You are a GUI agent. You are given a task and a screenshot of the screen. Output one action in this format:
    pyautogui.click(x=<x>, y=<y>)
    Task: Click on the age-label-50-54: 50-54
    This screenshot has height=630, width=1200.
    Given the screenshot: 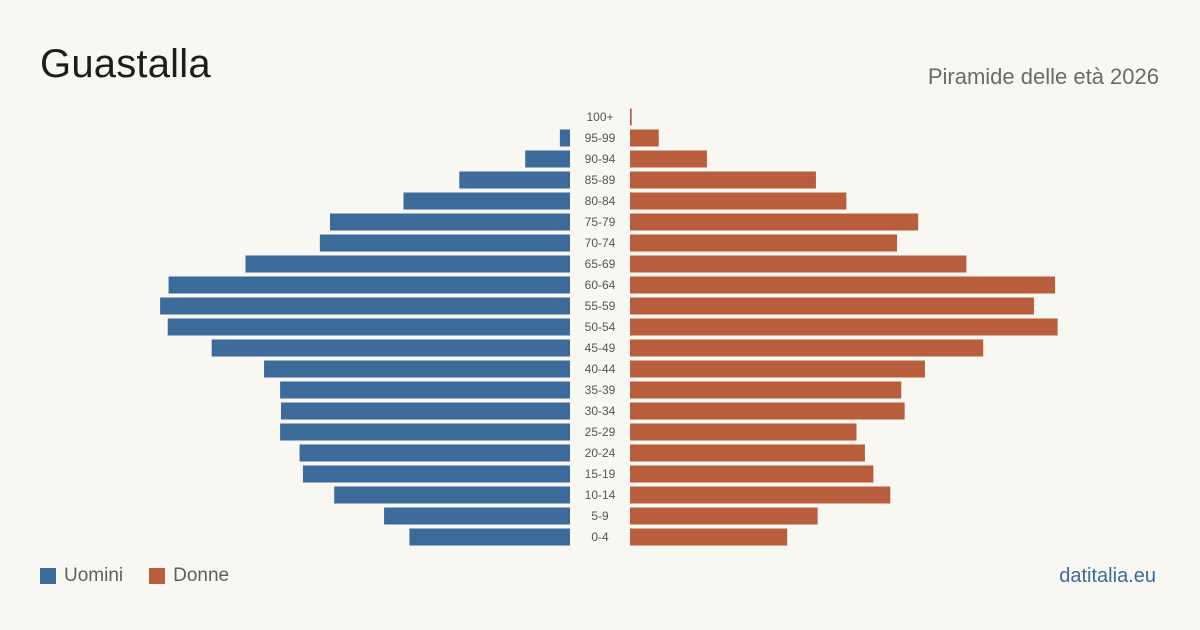 What is the action you would take?
    pyautogui.click(x=600, y=327)
    